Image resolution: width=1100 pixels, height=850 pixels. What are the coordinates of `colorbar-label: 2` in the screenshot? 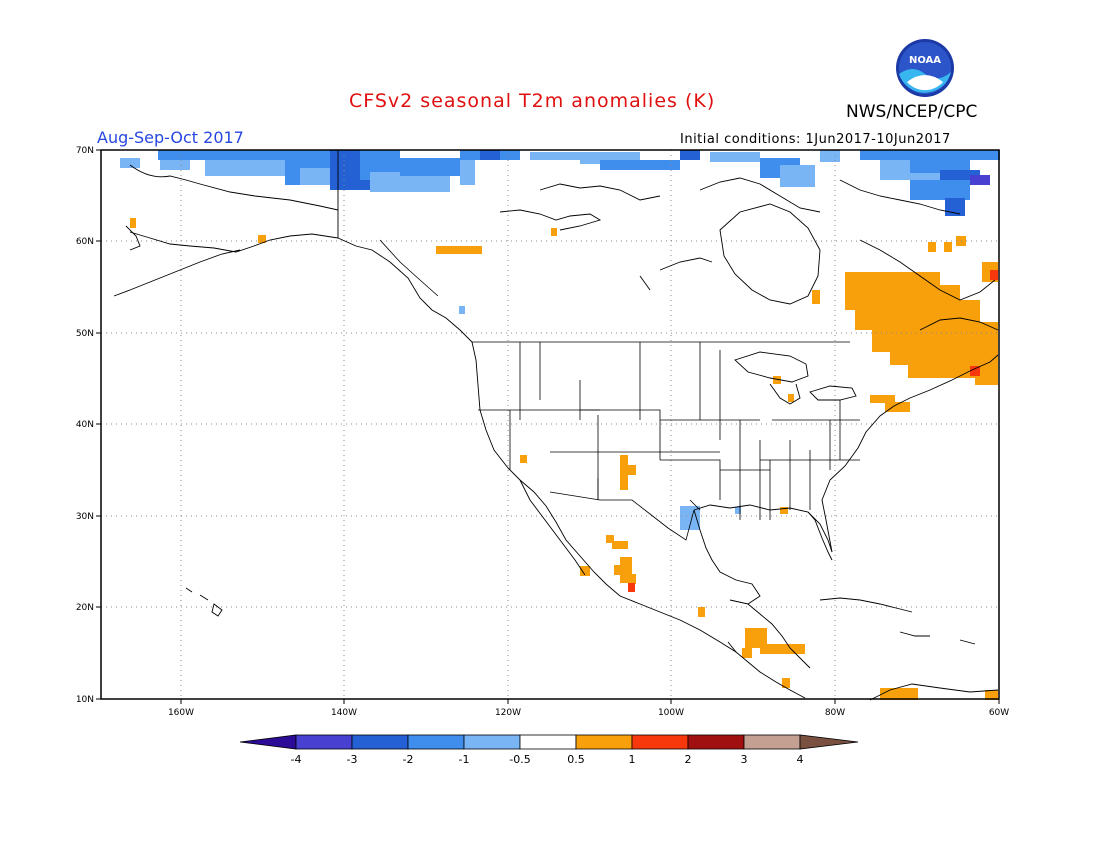 It's located at (688, 759).